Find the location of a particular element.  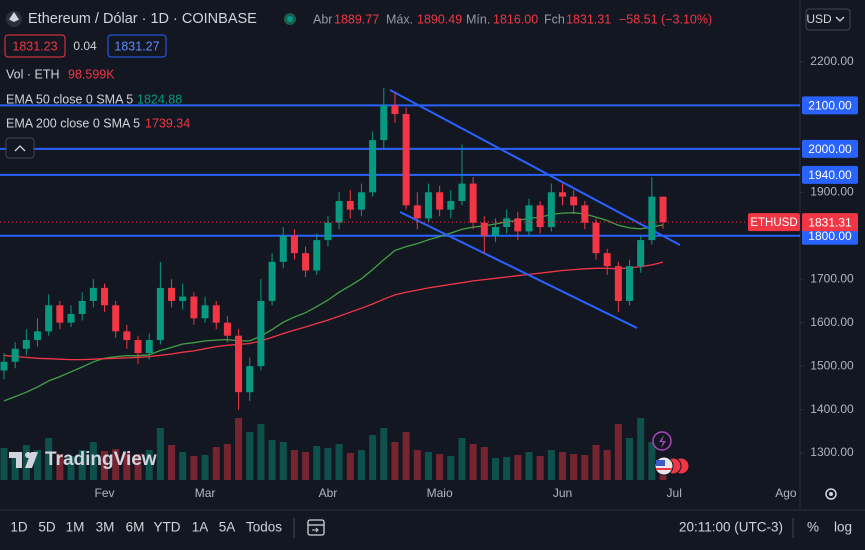

currency-button is located at coordinates (828, 19).